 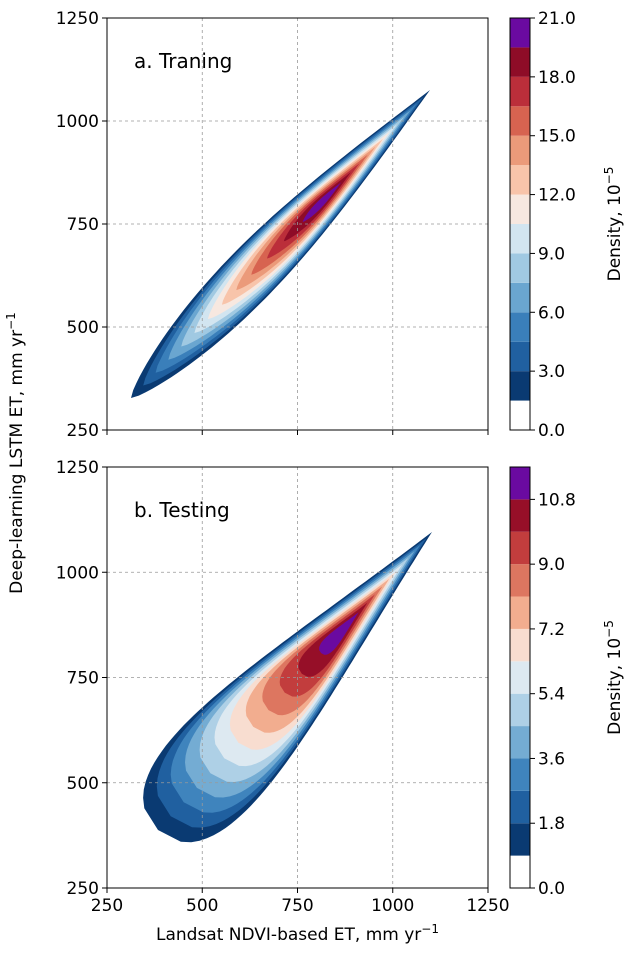 What do you see at coordinates (551, 759) in the screenshot?
I see `colorbar-tick-label: 3.6` at bounding box center [551, 759].